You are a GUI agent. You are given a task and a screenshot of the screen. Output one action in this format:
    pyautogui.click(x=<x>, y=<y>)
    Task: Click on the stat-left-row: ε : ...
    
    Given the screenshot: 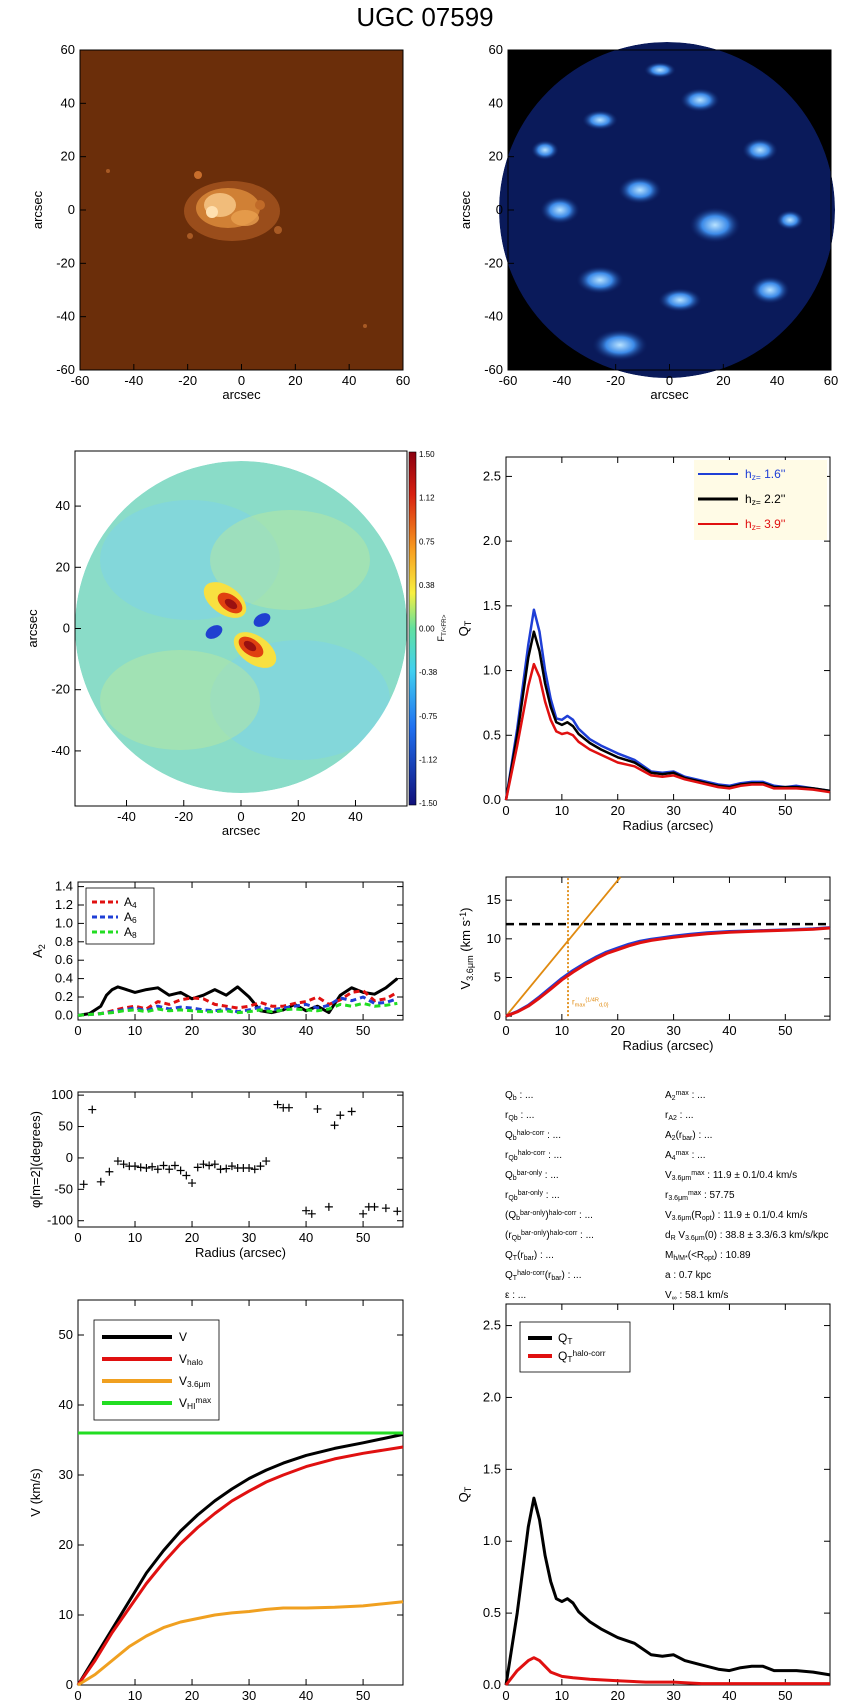 What is the action you would take?
    pyautogui.click(x=515, y=1295)
    